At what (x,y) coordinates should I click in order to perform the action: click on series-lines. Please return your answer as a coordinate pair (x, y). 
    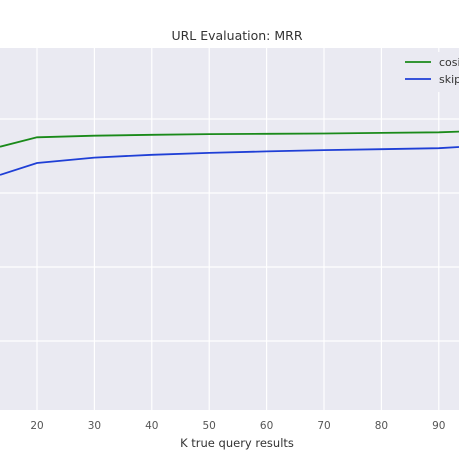
    Looking at the image, I should click on (229, 153).